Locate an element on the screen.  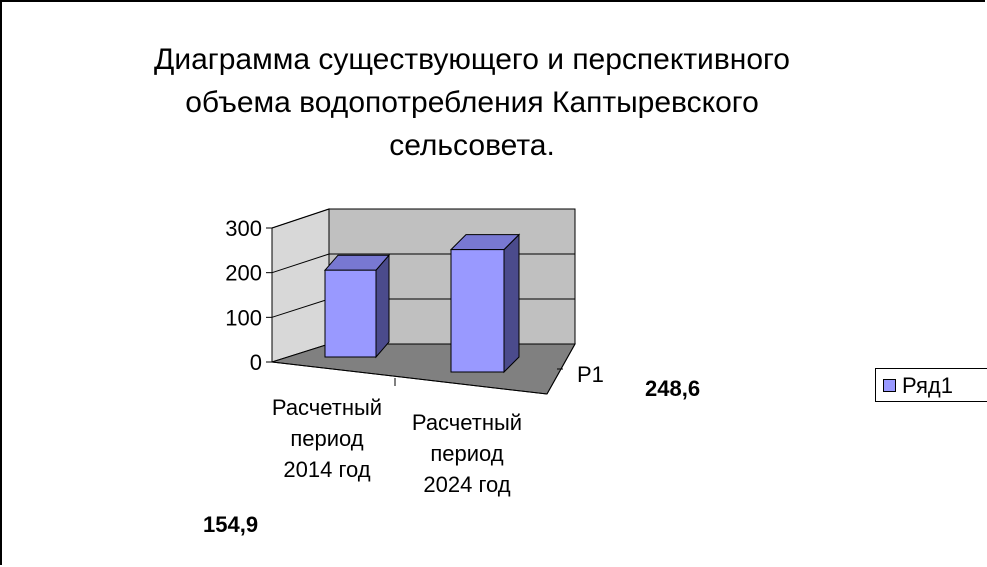
y-tick-label: 300 is located at coordinates (243, 228).